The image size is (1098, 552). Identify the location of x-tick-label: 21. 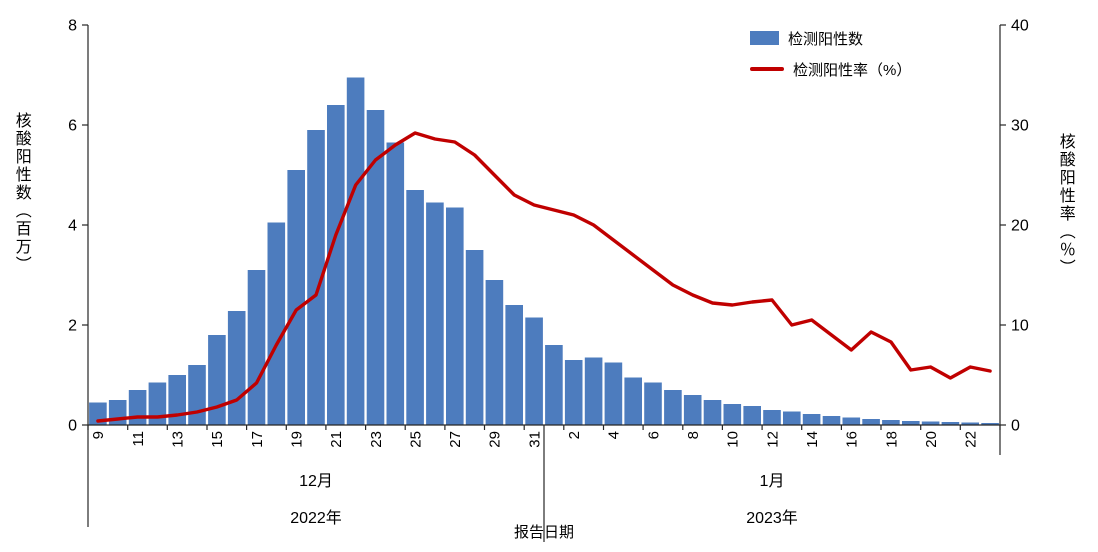
(336, 439).